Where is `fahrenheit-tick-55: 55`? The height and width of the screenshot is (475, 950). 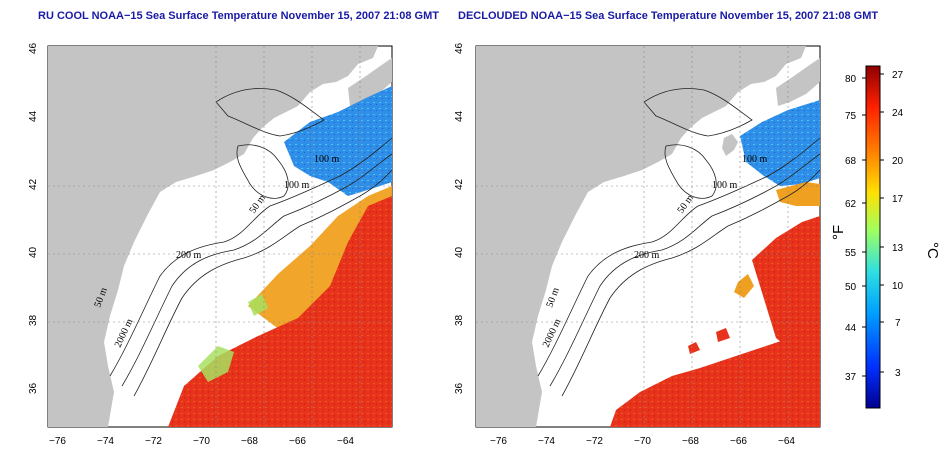
fahrenheit-tick-55: 55 is located at coordinates (851, 253).